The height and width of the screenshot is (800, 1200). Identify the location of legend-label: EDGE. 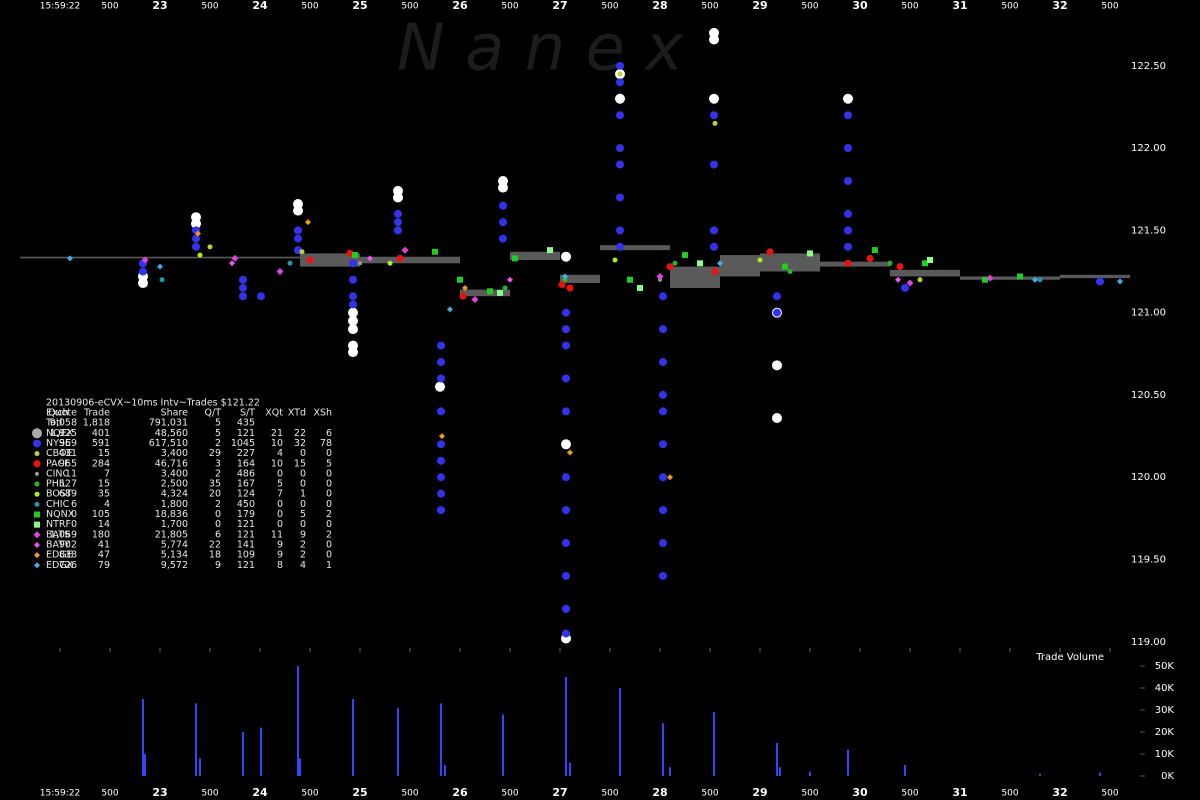
(59, 555).